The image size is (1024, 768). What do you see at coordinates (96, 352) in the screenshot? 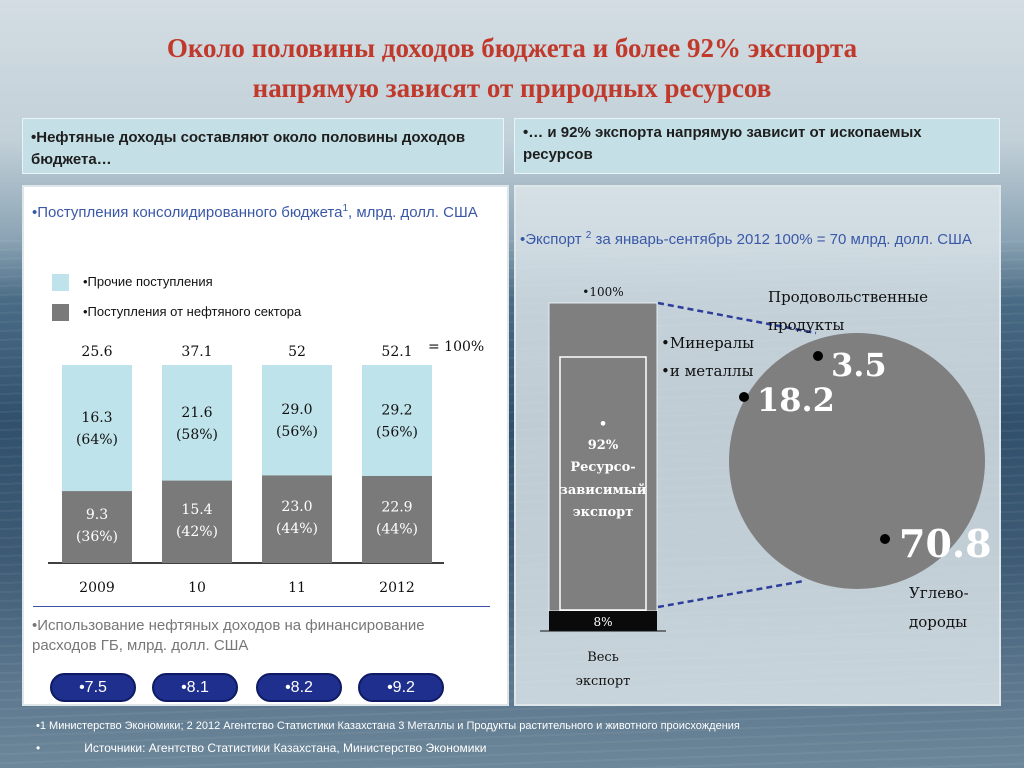
I see `bar-total-label: 25.6` at bounding box center [96, 352].